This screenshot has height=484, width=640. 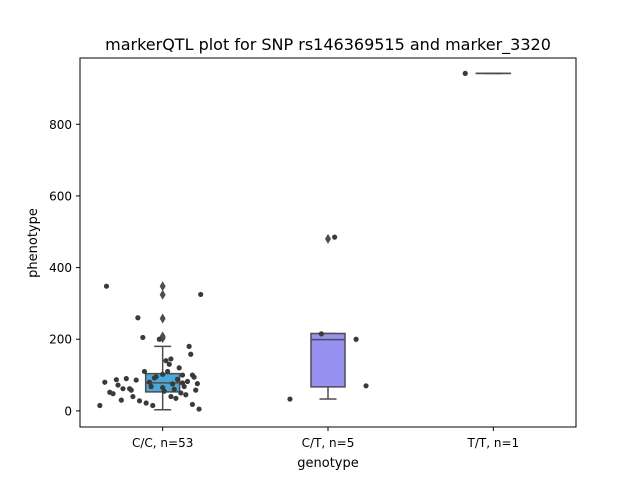 I want to click on y-tick-label: 200, so click(x=60, y=340).